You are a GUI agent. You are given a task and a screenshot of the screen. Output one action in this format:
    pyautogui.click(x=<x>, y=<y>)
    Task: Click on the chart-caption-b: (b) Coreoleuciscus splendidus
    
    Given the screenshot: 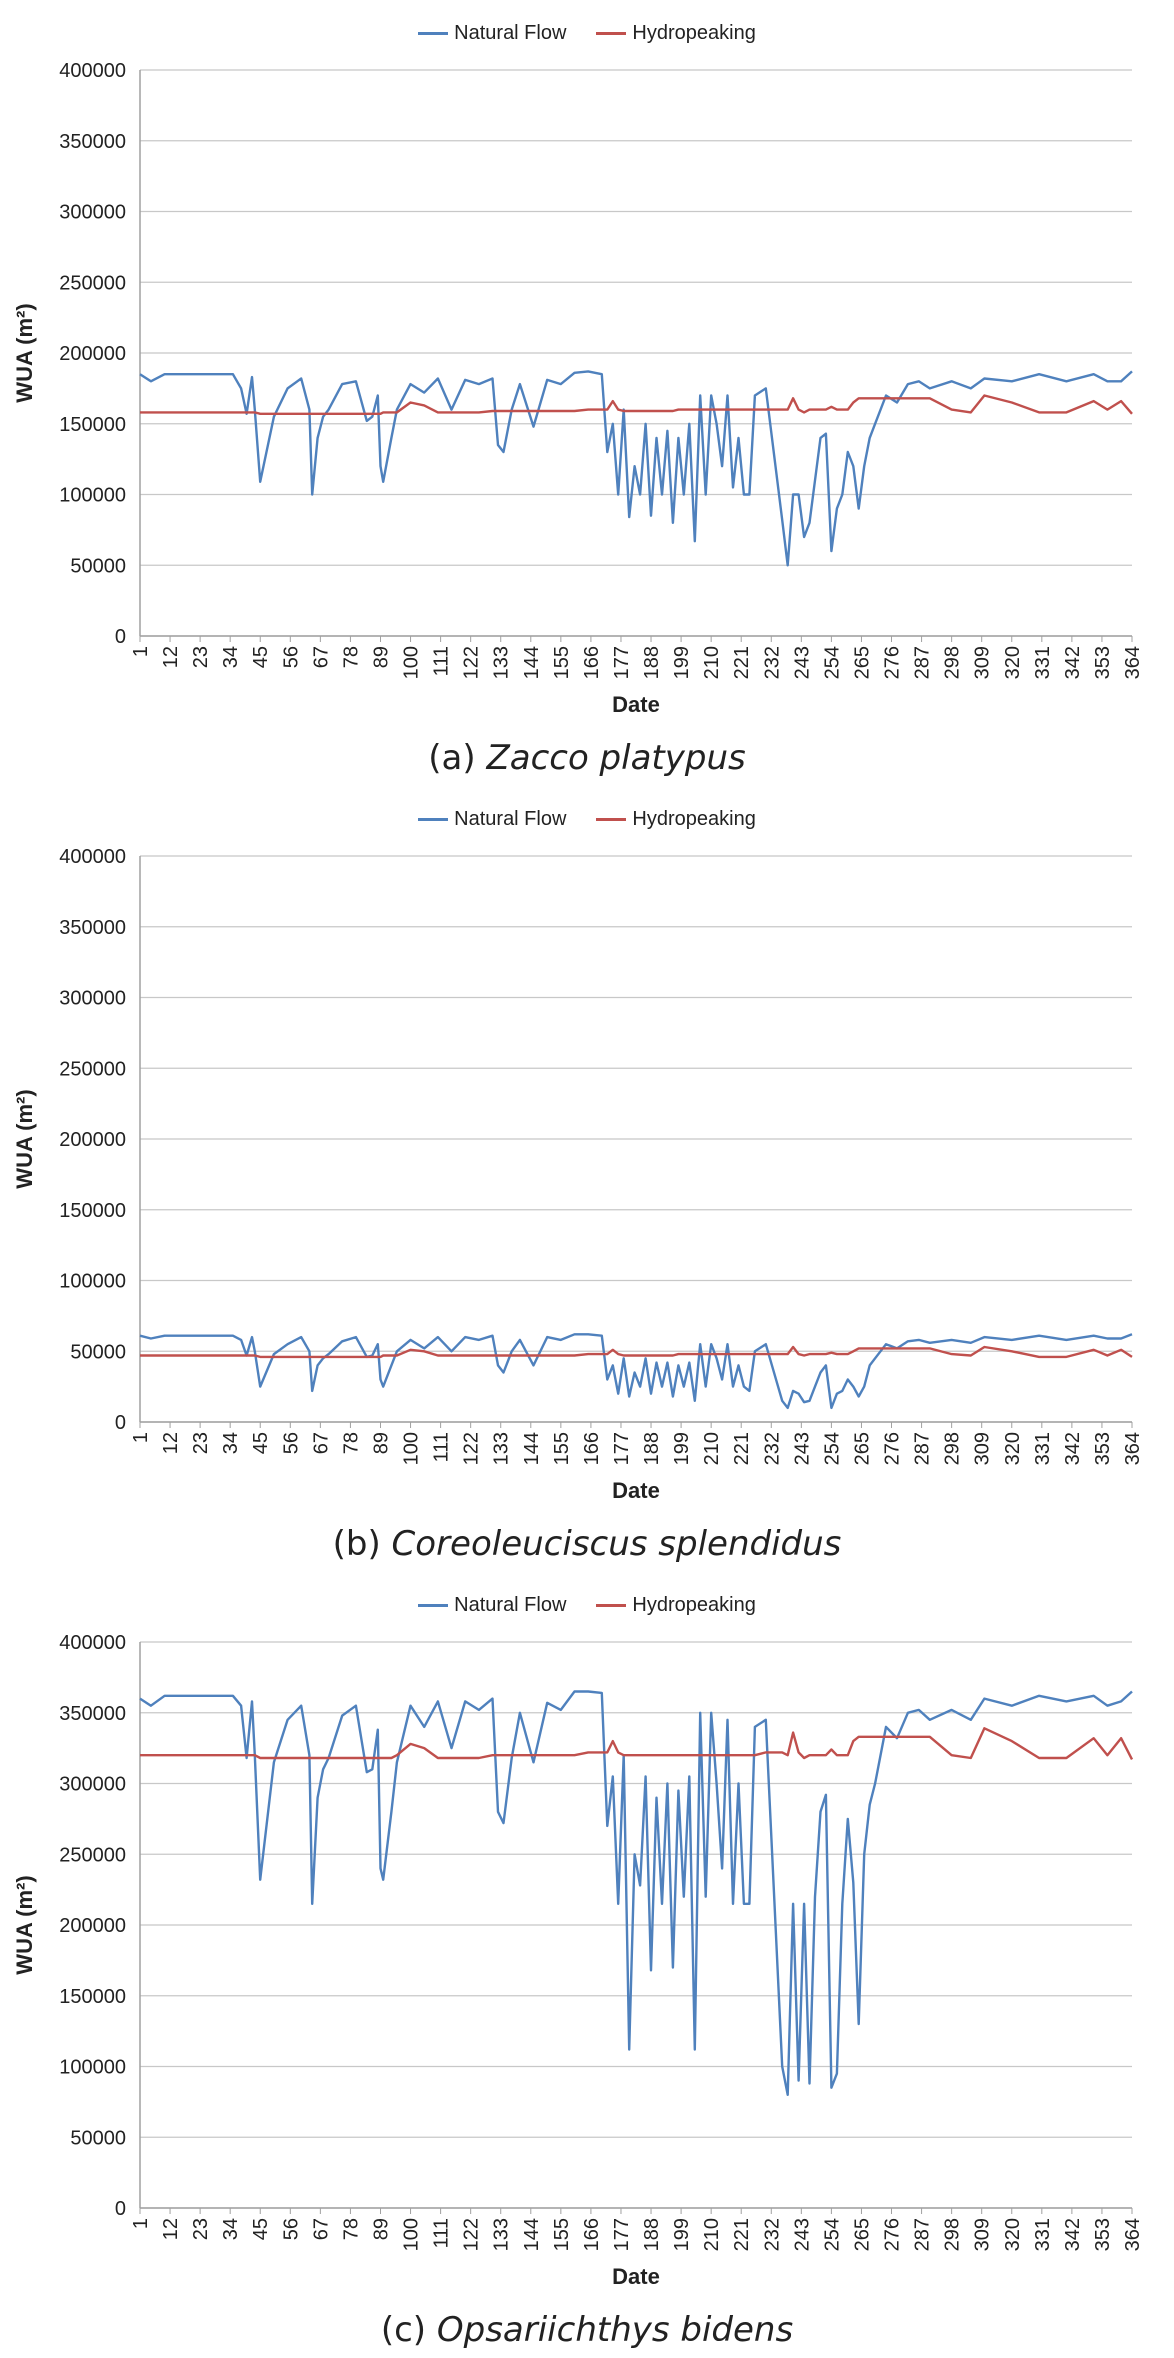 What is the action you would take?
    pyautogui.click(x=587, y=1544)
    